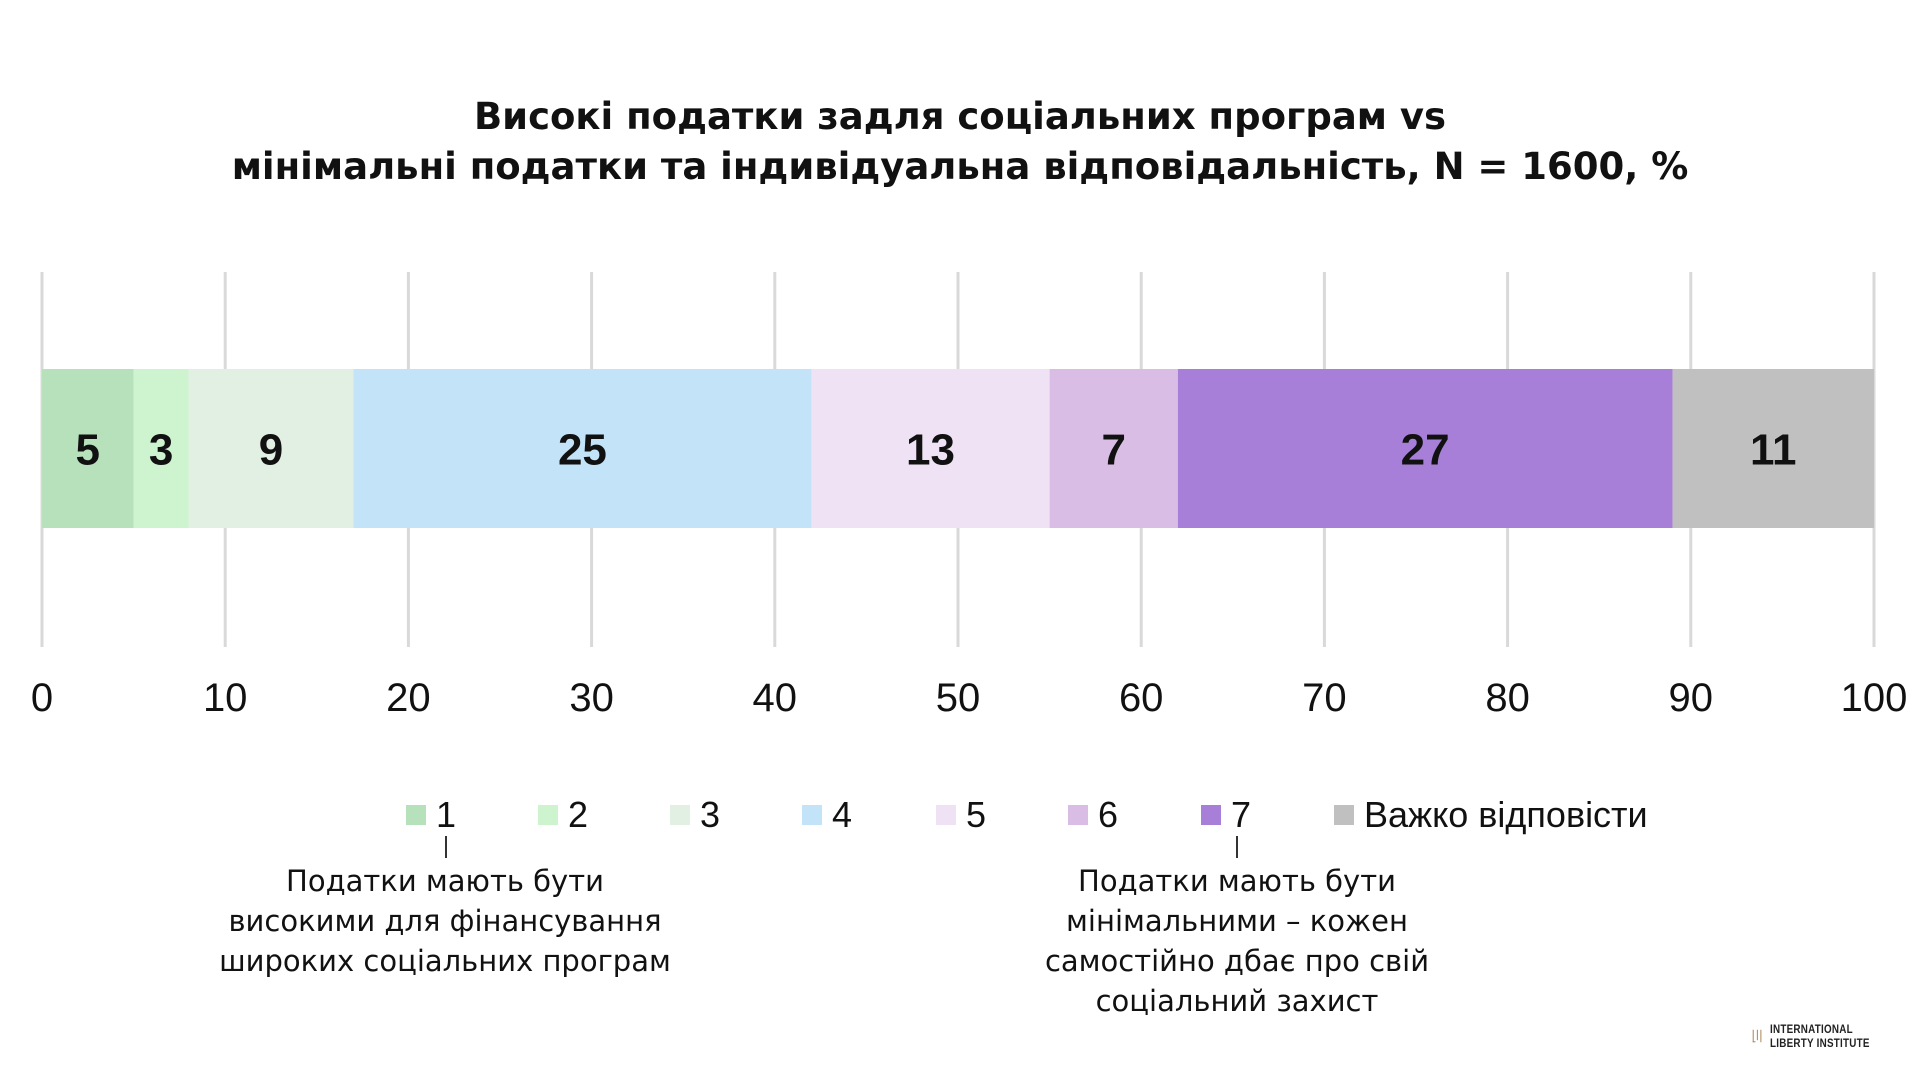 The width and height of the screenshot is (1920, 1080). What do you see at coordinates (1820, 1043) in the screenshot?
I see `logo-line-2: LIBERTY INSTITUTE` at bounding box center [1820, 1043].